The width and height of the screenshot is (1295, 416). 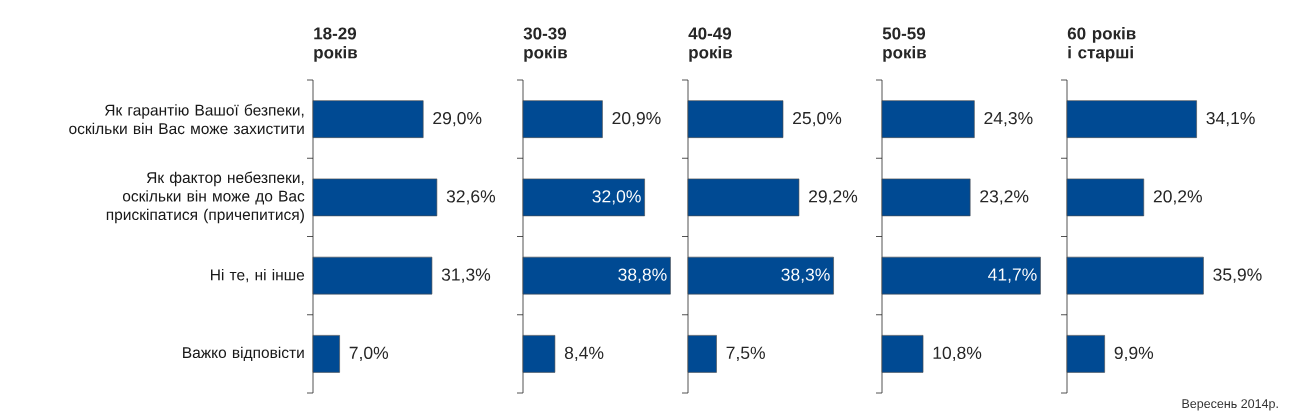 What do you see at coordinates (957, 354) in the screenshot?
I see `data-label: 10,8%` at bounding box center [957, 354].